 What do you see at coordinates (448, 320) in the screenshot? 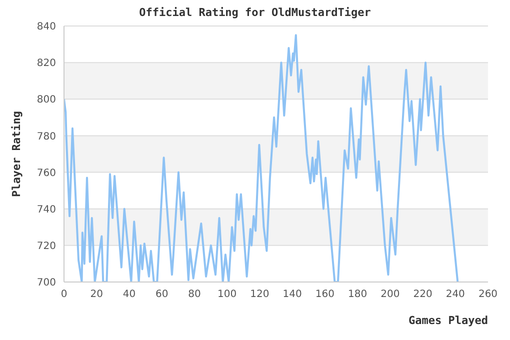
I see `x-axis-title: Games Played` at bounding box center [448, 320].